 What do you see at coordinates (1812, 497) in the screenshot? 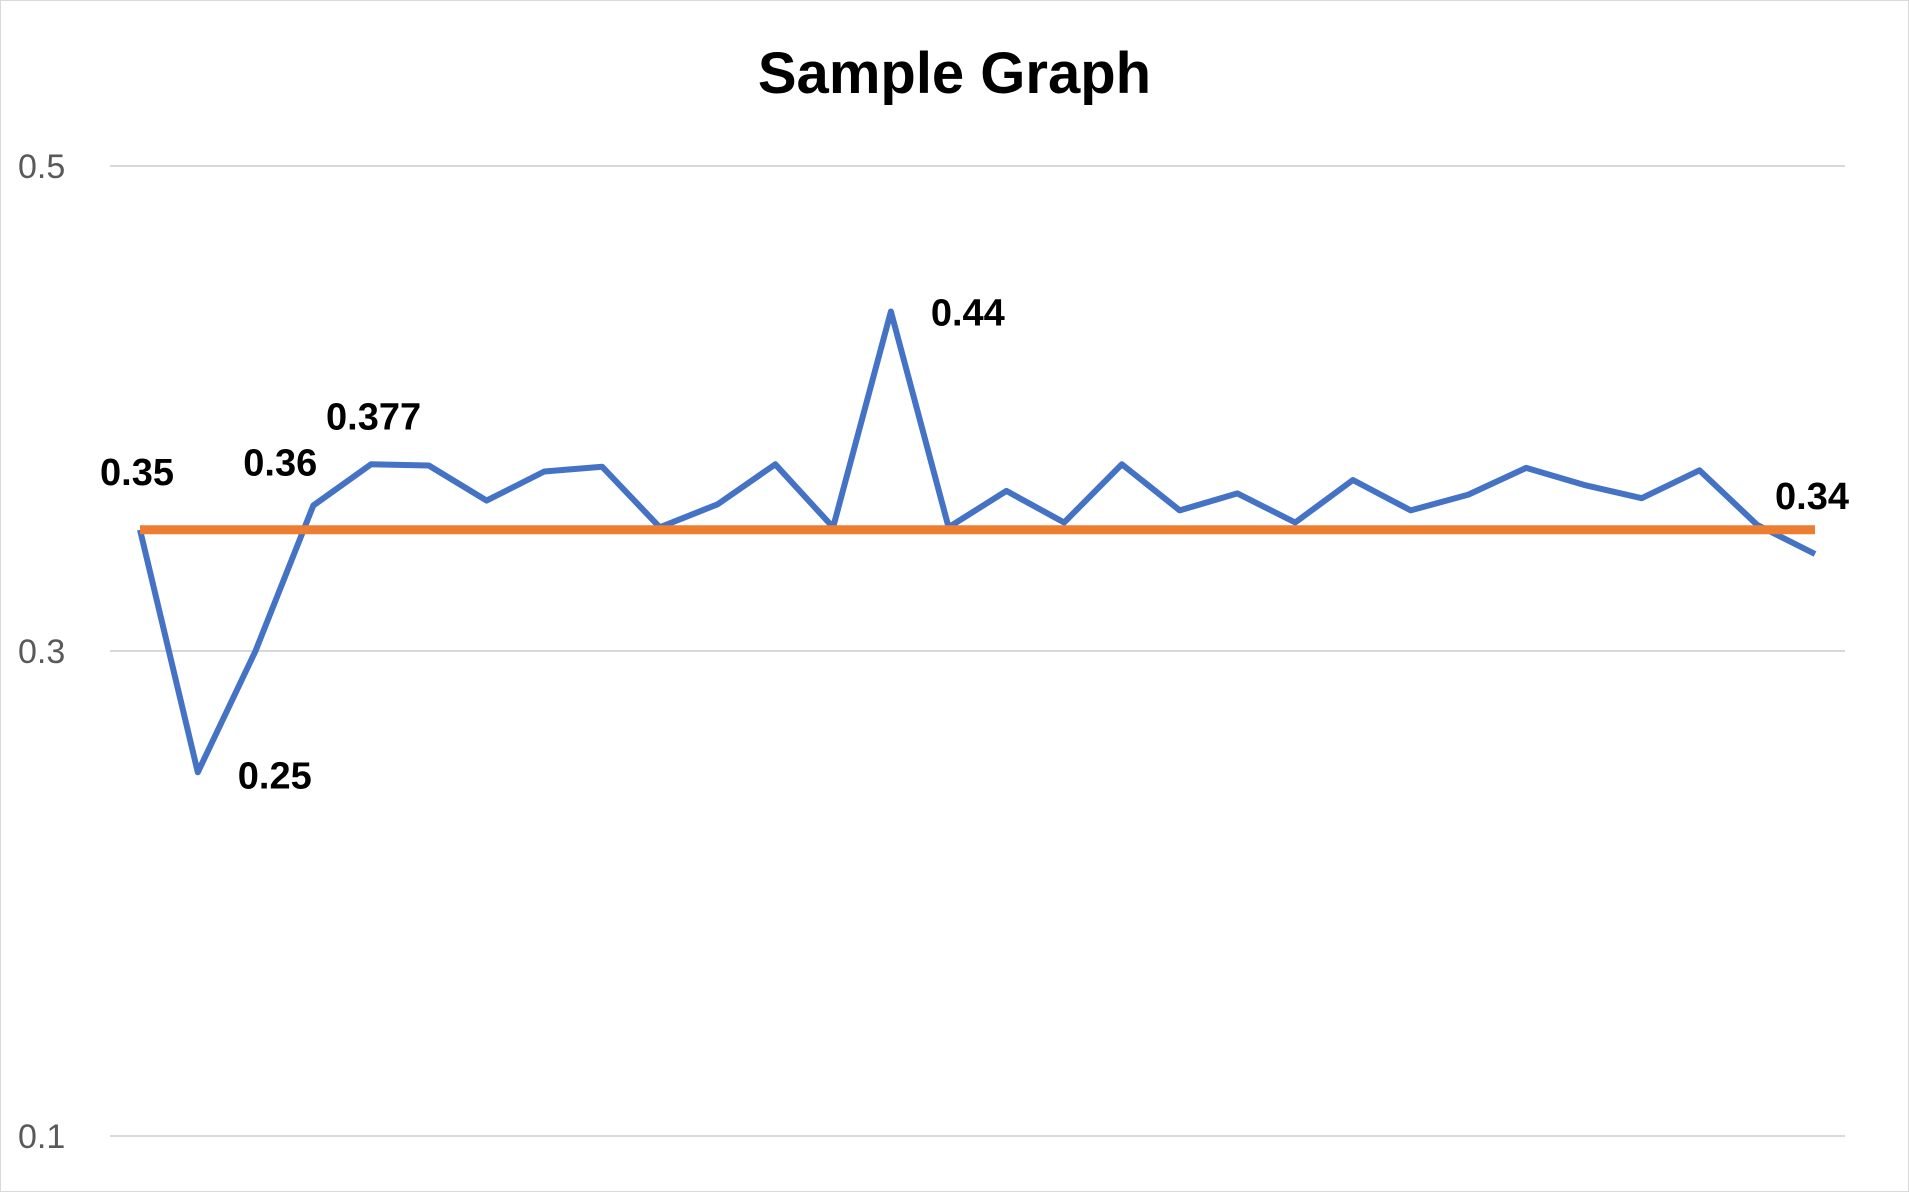
I see `data-label: 0.34` at bounding box center [1812, 497].